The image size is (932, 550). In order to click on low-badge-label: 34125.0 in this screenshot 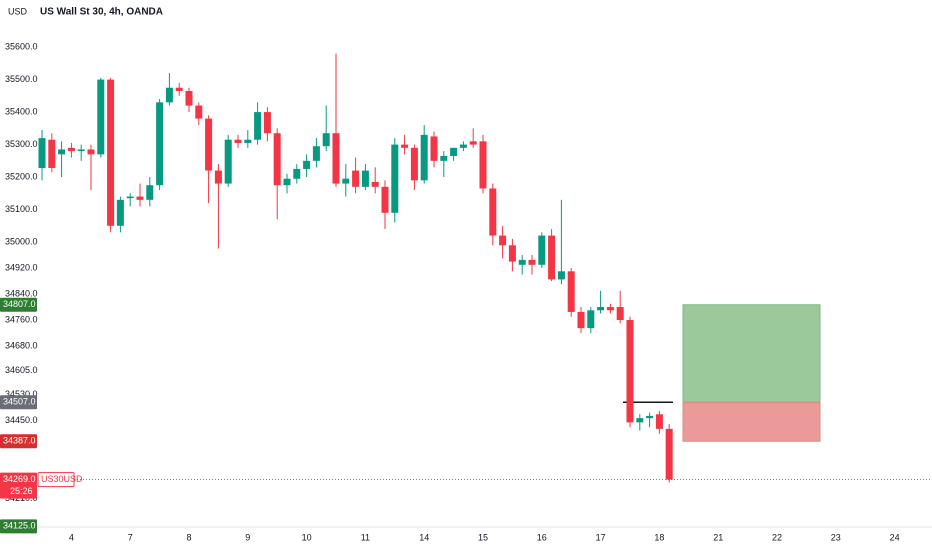, I will do `click(19, 526)`.